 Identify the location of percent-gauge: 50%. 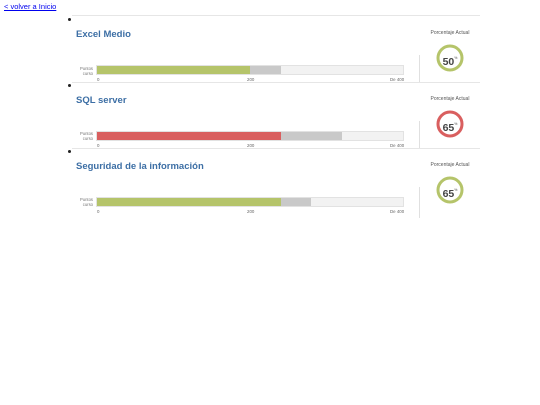
(450, 58).